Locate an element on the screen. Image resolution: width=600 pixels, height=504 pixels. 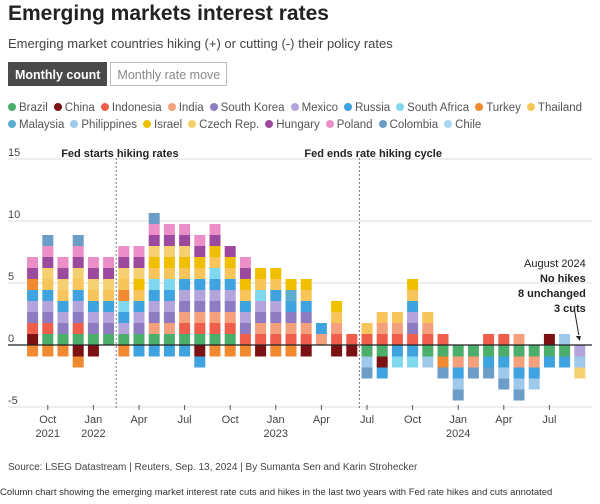
legend-label: Colombia is located at coordinates (414, 125).